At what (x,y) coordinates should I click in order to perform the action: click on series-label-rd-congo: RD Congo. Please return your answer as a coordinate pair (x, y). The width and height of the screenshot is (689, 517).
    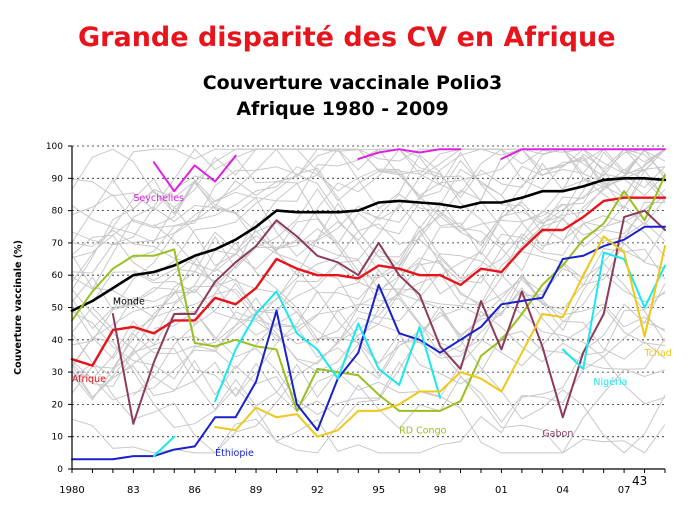
    Looking at the image, I should click on (422, 430).